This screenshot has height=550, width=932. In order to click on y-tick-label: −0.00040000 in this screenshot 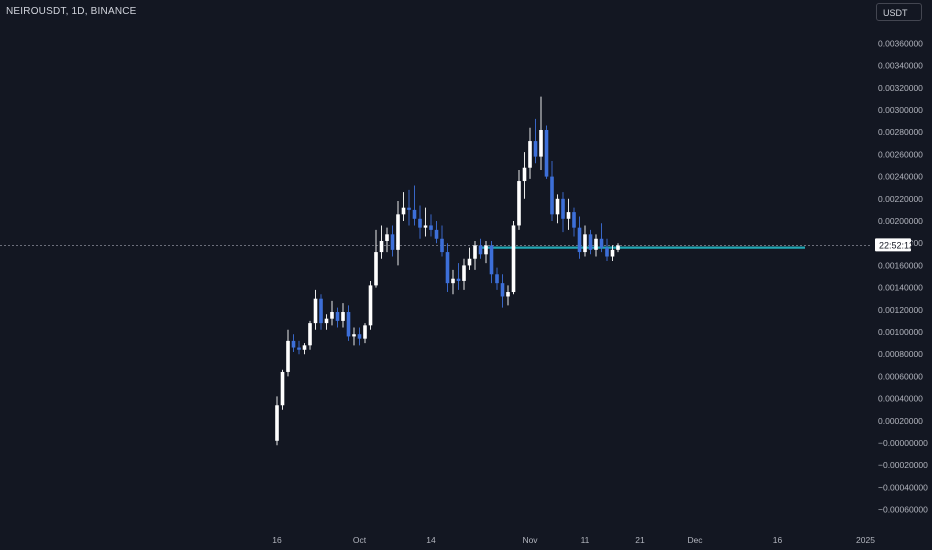, I will do `click(903, 487)`.